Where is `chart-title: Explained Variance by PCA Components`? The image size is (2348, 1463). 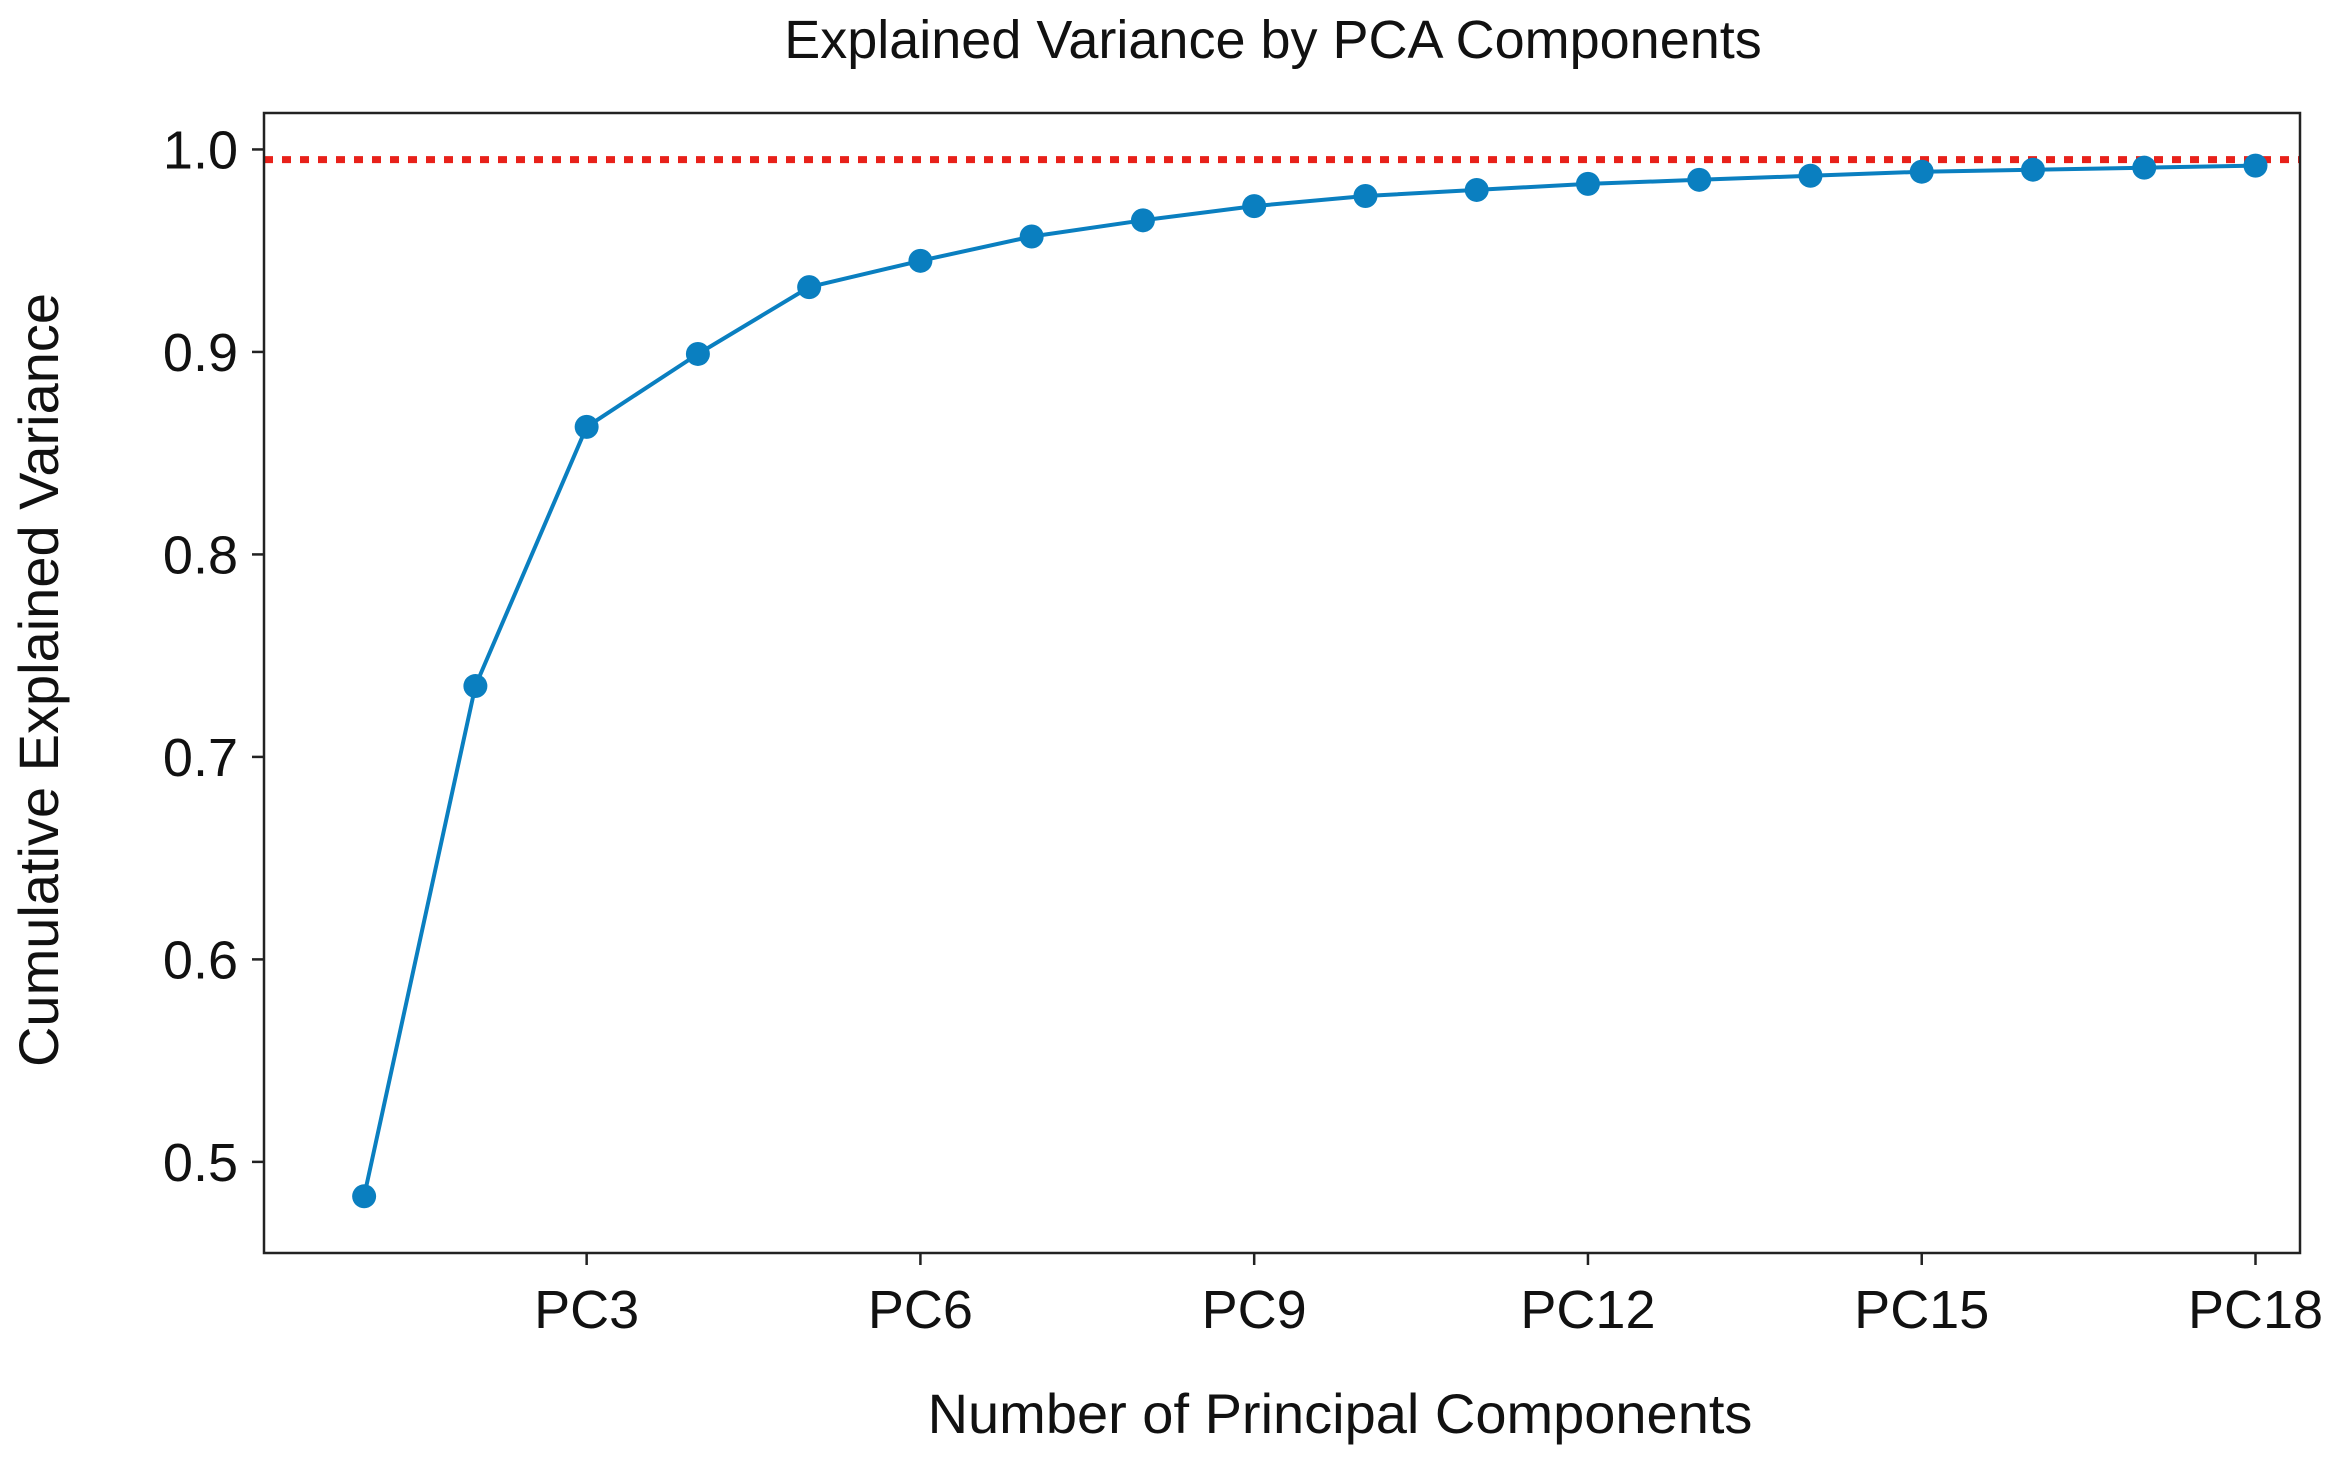
chart-title: Explained Variance by PCA Components is located at coordinates (1273, 40).